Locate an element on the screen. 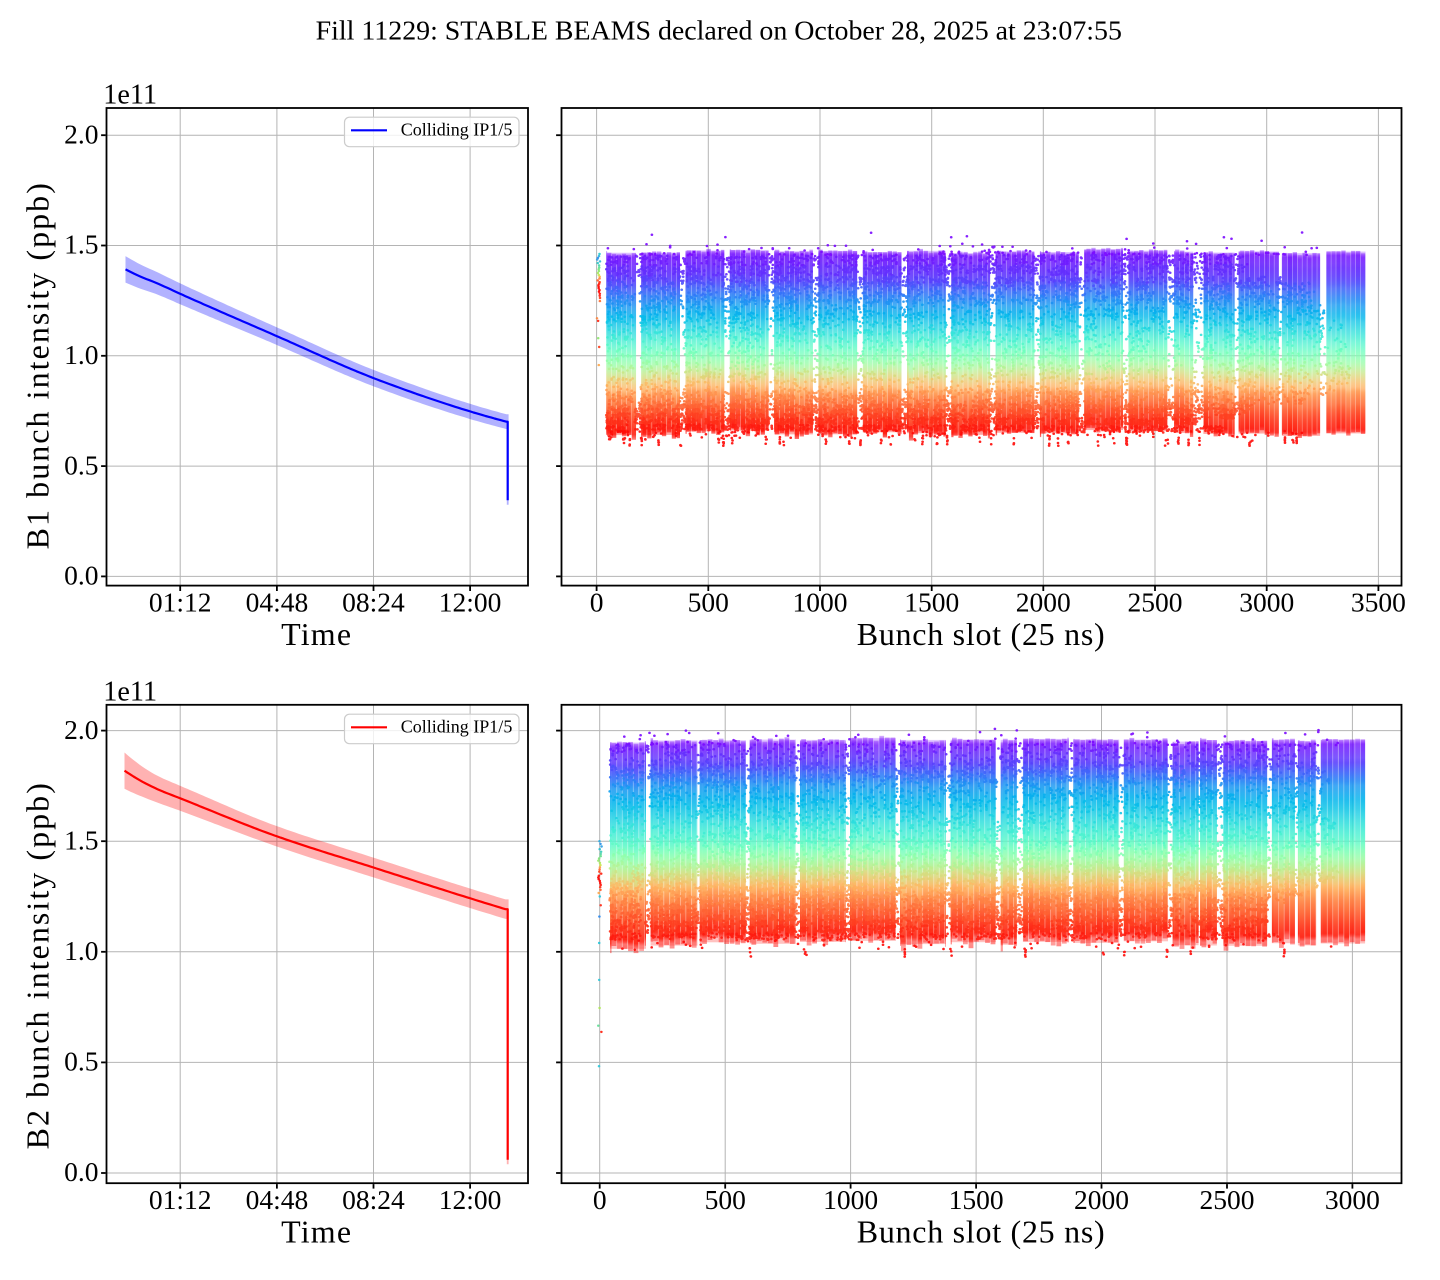  svg-text: B2 bunch intensity (ppb) is located at coordinates (38, 965).